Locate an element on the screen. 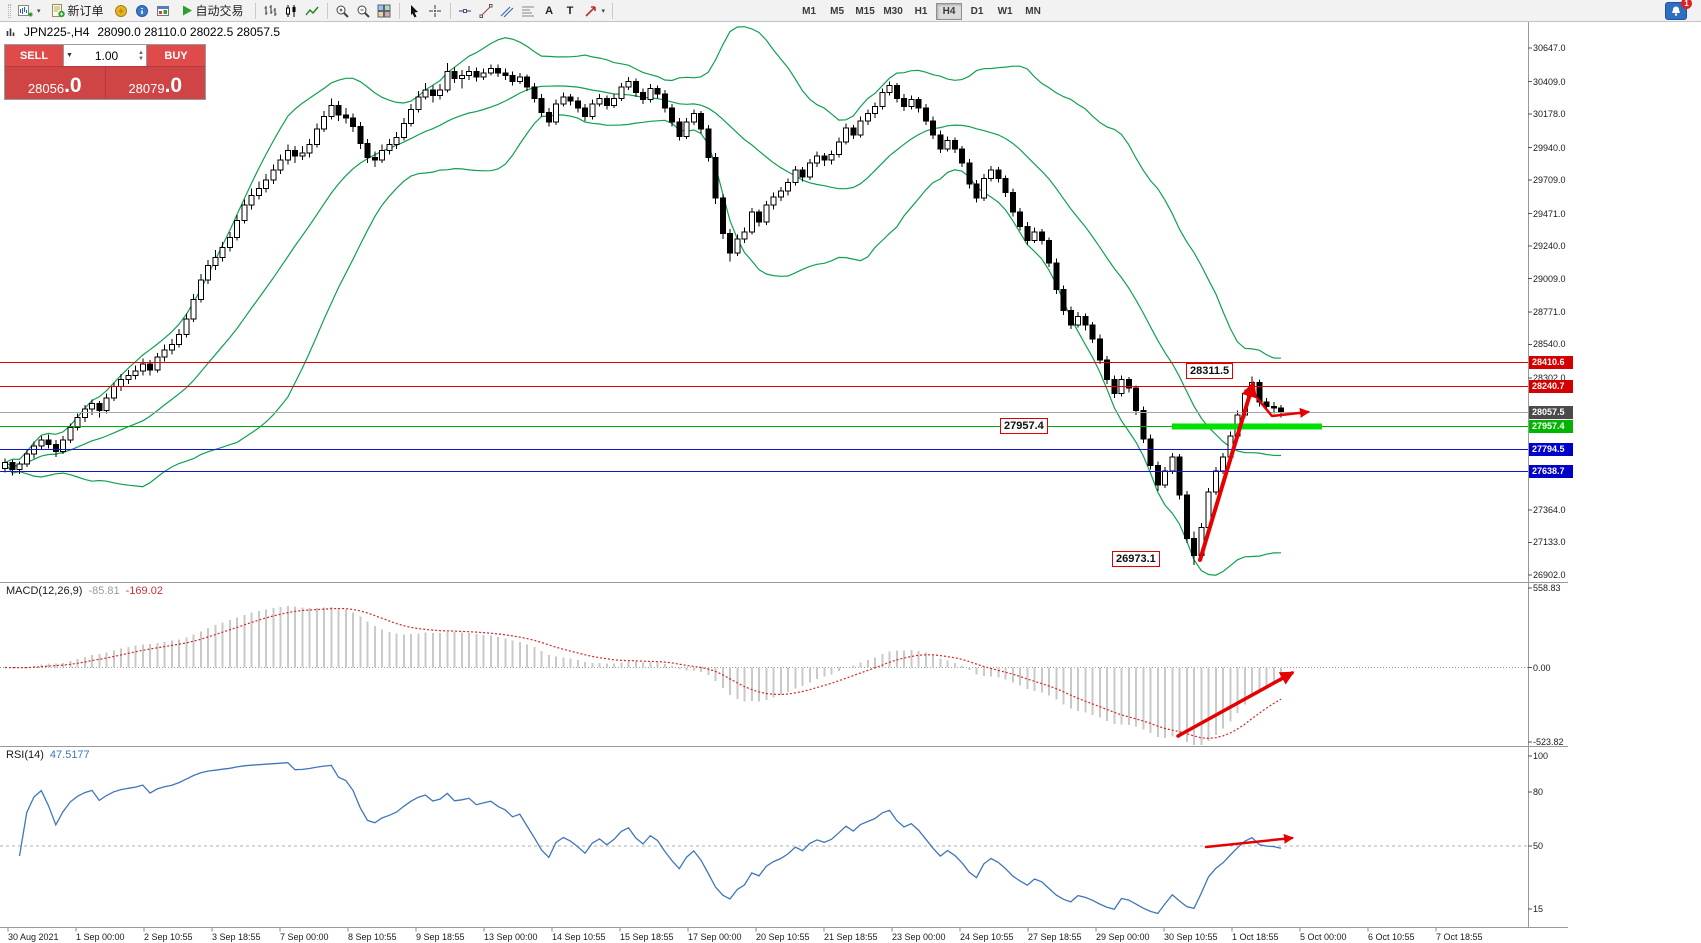  rsi-direction-arrow is located at coordinates (1249, 841).